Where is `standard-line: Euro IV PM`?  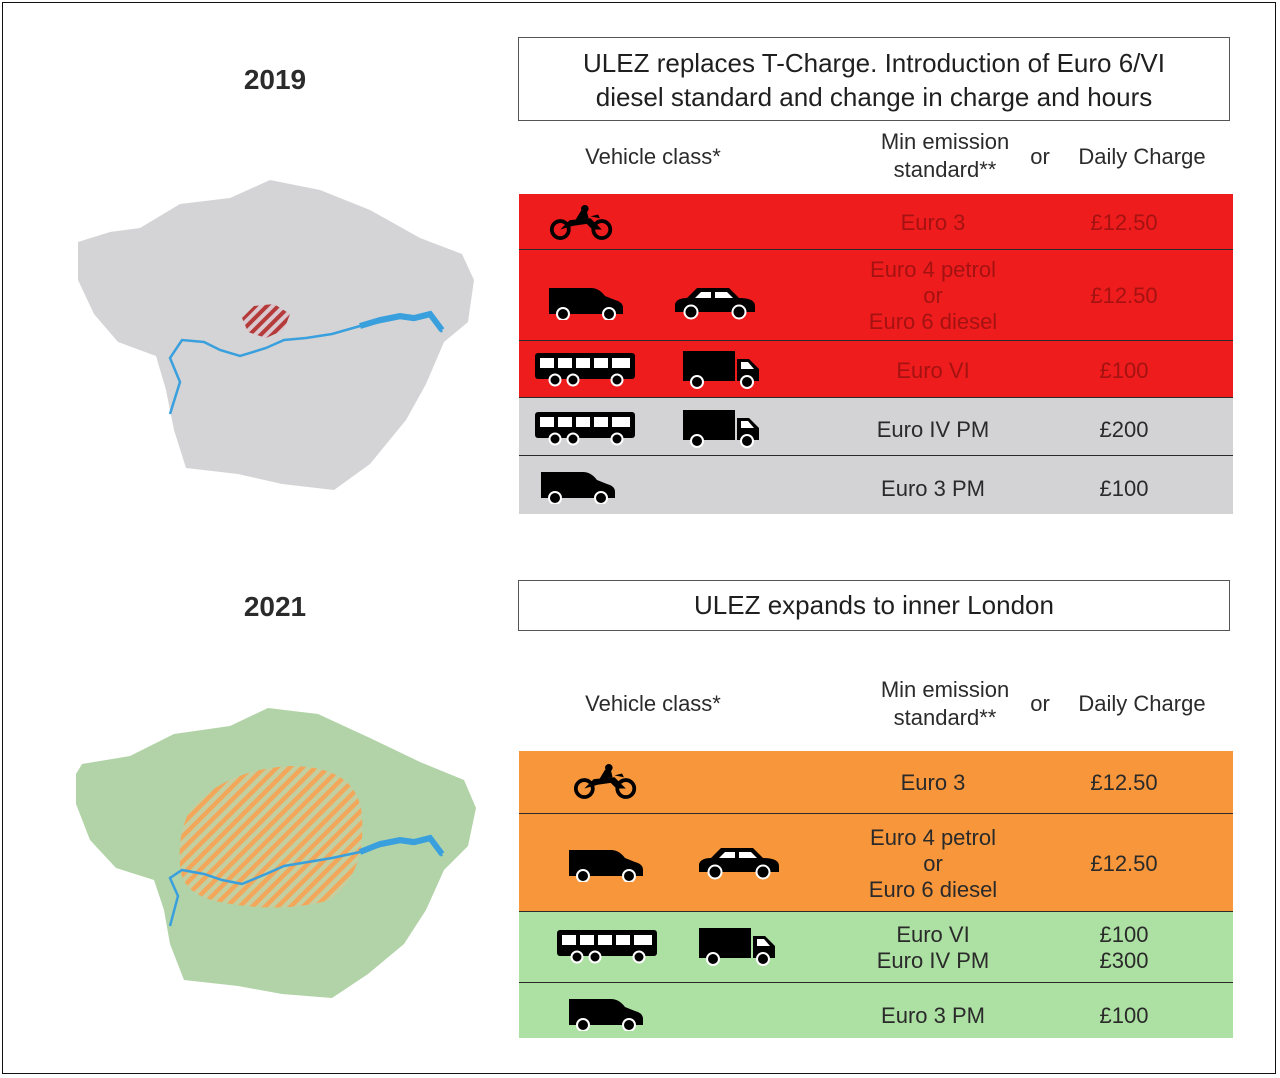 standard-line: Euro IV PM is located at coordinates (933, 960).